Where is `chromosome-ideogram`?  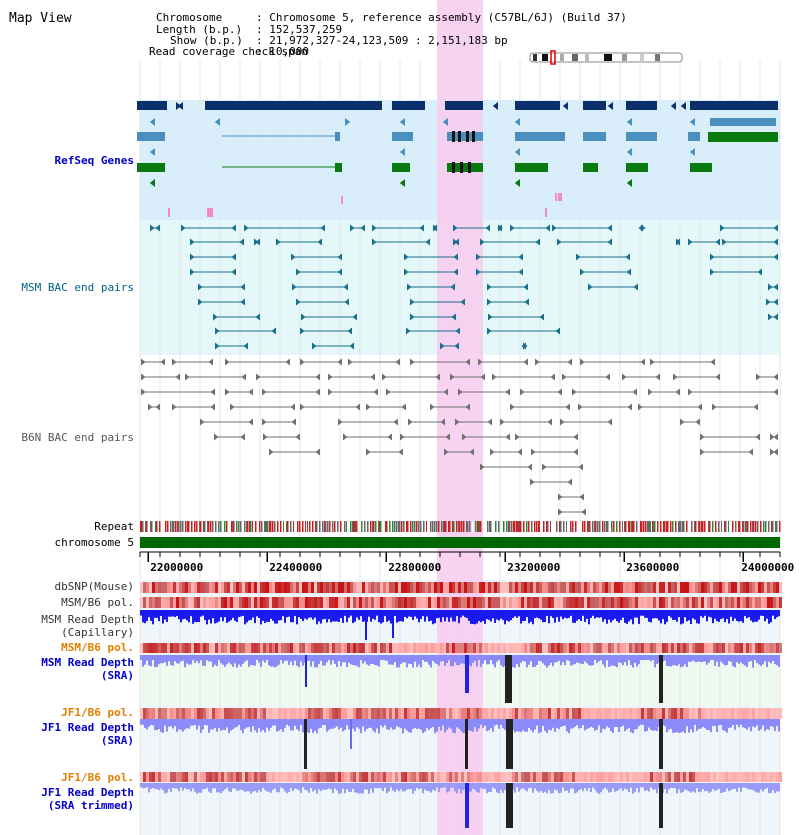
chromosome-ideogram is located at coordinates (606, 57).